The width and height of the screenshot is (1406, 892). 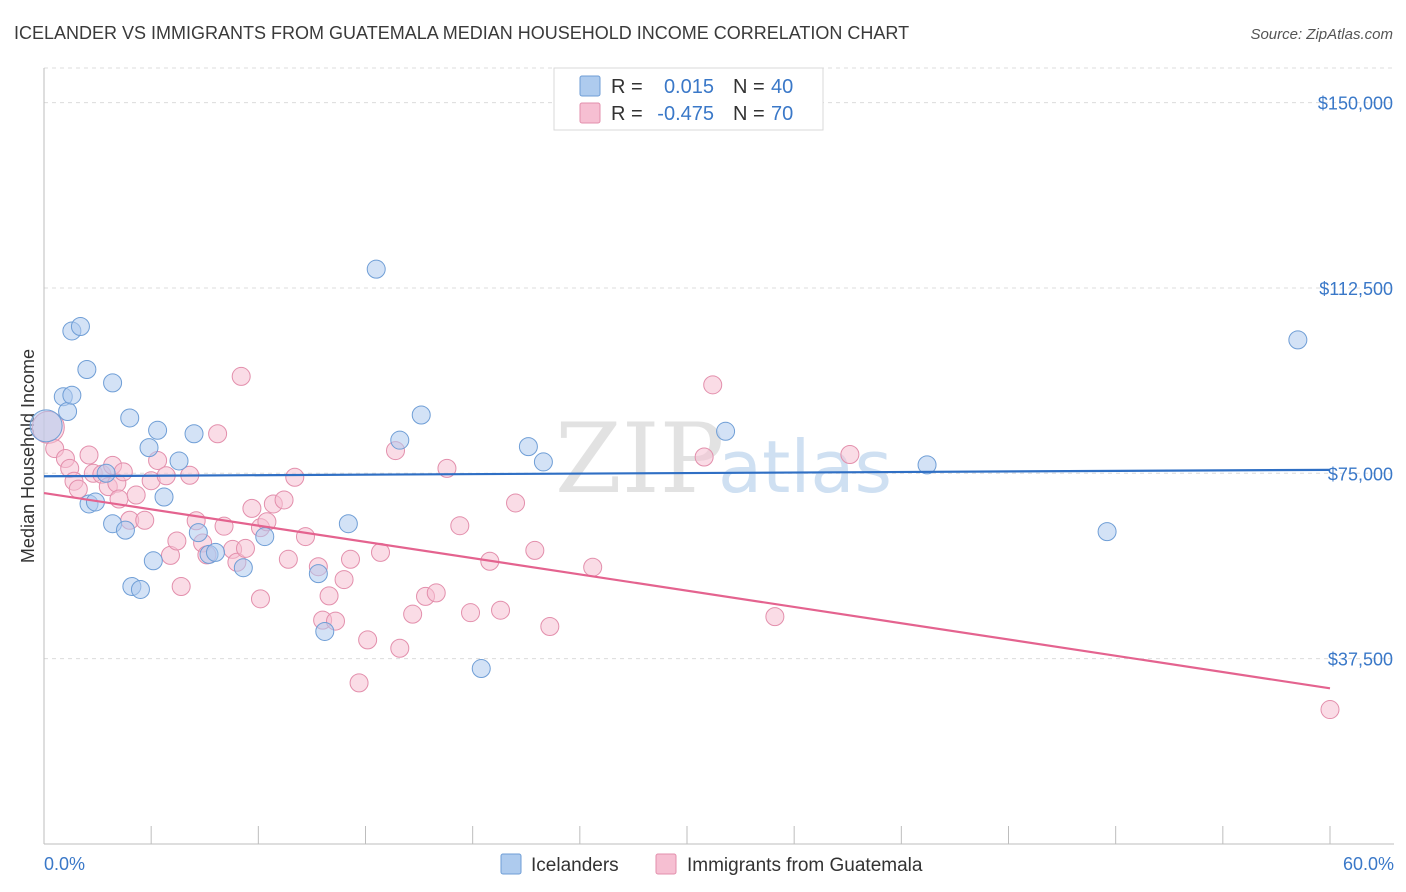 What do you see at coordinates (687, 473) in the screenshot?
I see `trend-line-icelanders` at bounding box center [687, 473].